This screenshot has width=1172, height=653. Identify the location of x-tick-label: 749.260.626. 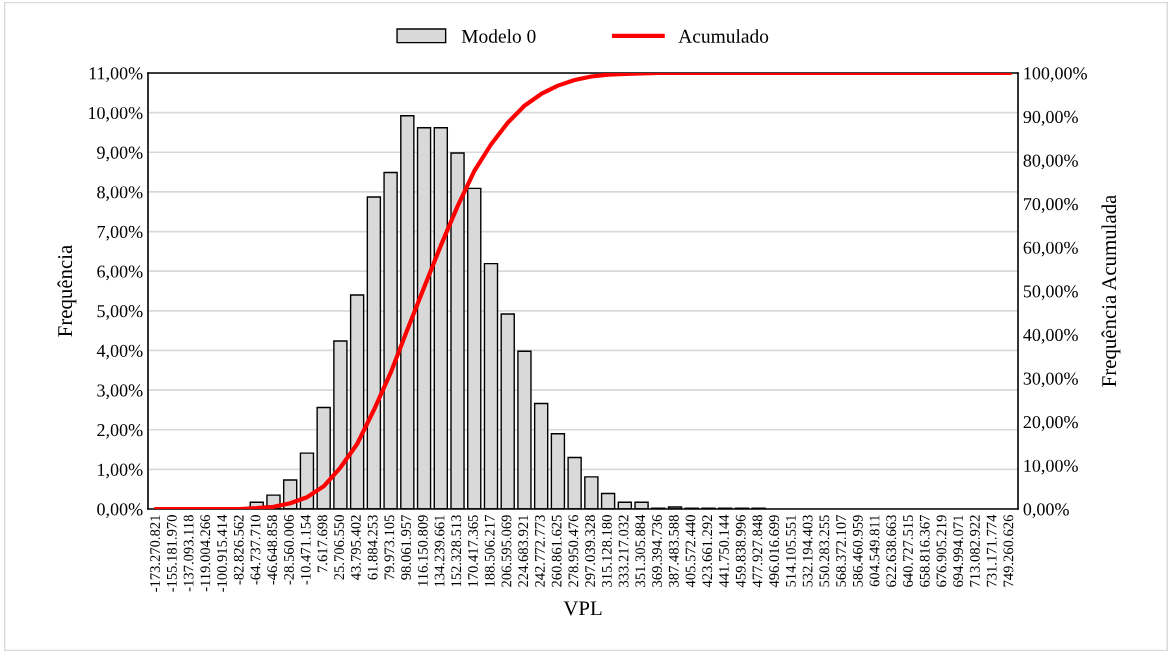
(1008, 550).